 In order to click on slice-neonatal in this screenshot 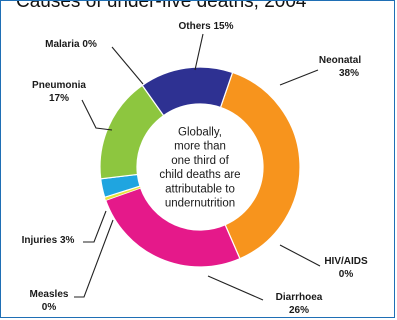, I will do `click(260, 165)`.